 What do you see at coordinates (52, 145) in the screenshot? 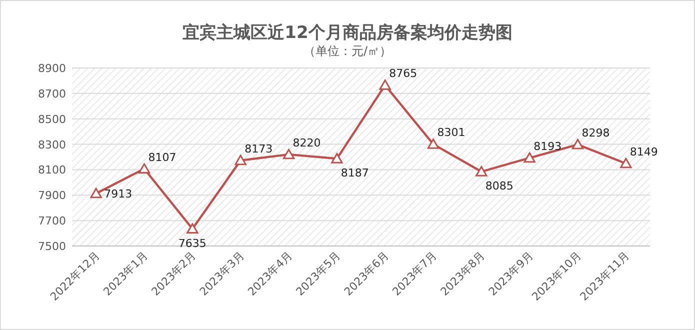
I see `y-tick-label: 8300` at bounding box center [52, 145].